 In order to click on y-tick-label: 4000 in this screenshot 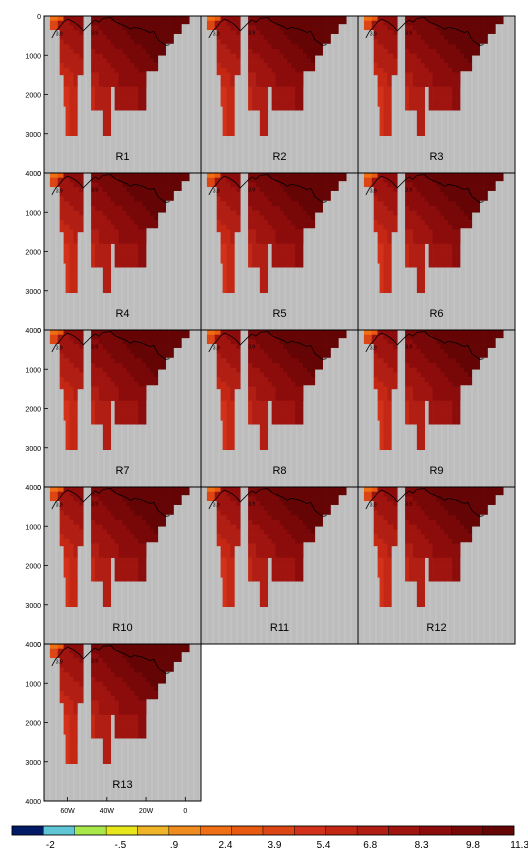, I will do `click(33, 174)`.